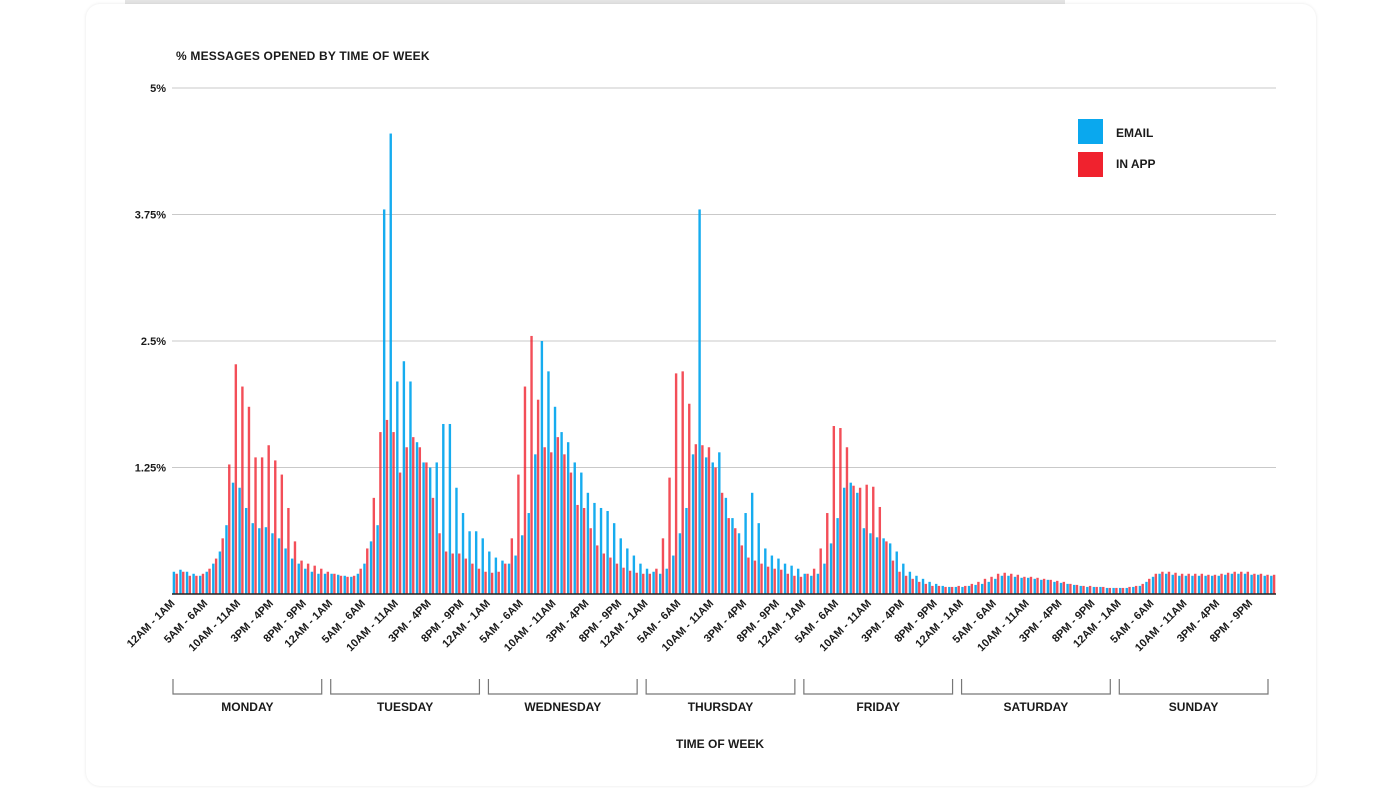 Image resolution: width=1400 pixels, height=788 pixels. Describe the element at coordinates (562, 707) in the screenshot. I see `day-label: WEDNESDAY` at that location.